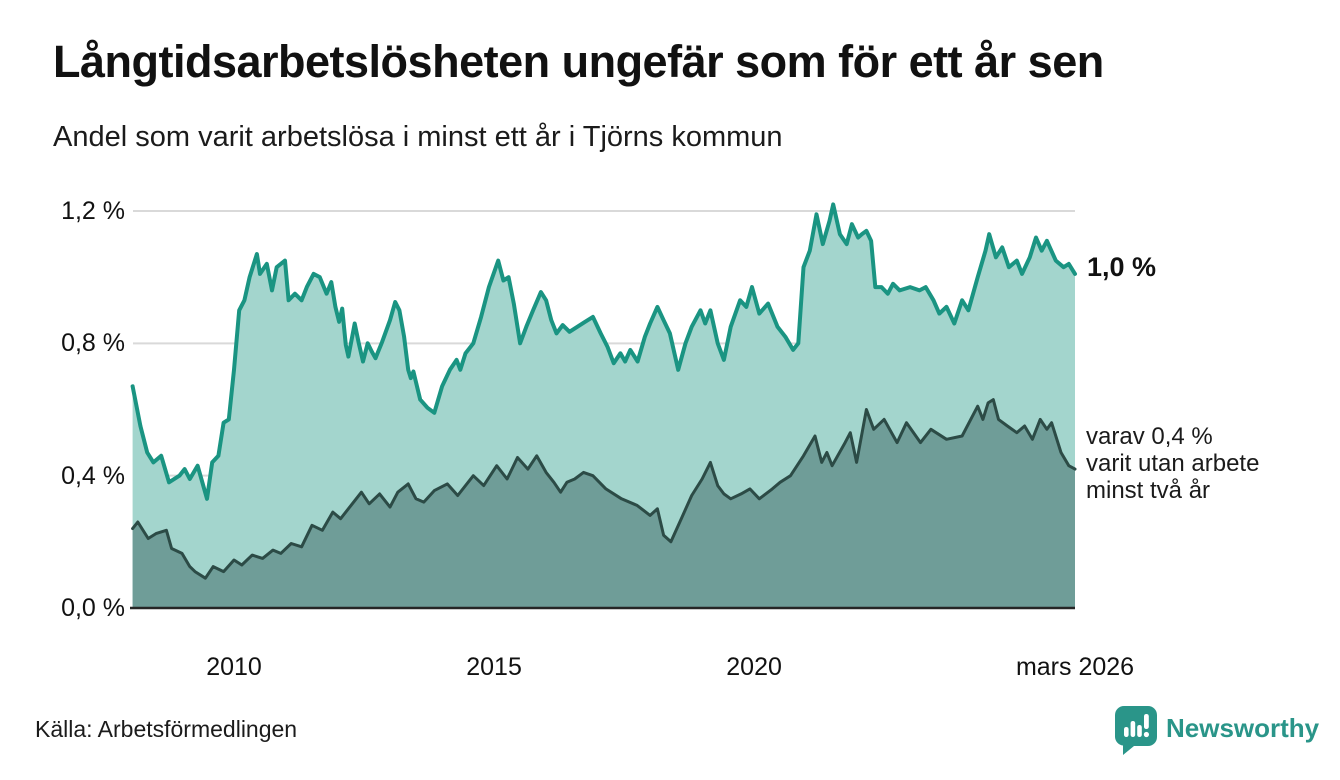  What do you see at coordinates (1149, 436) in the screenshot?
I see `series2-end-label-line1: varav 0,4 %` at bounding box center [1149, 436].